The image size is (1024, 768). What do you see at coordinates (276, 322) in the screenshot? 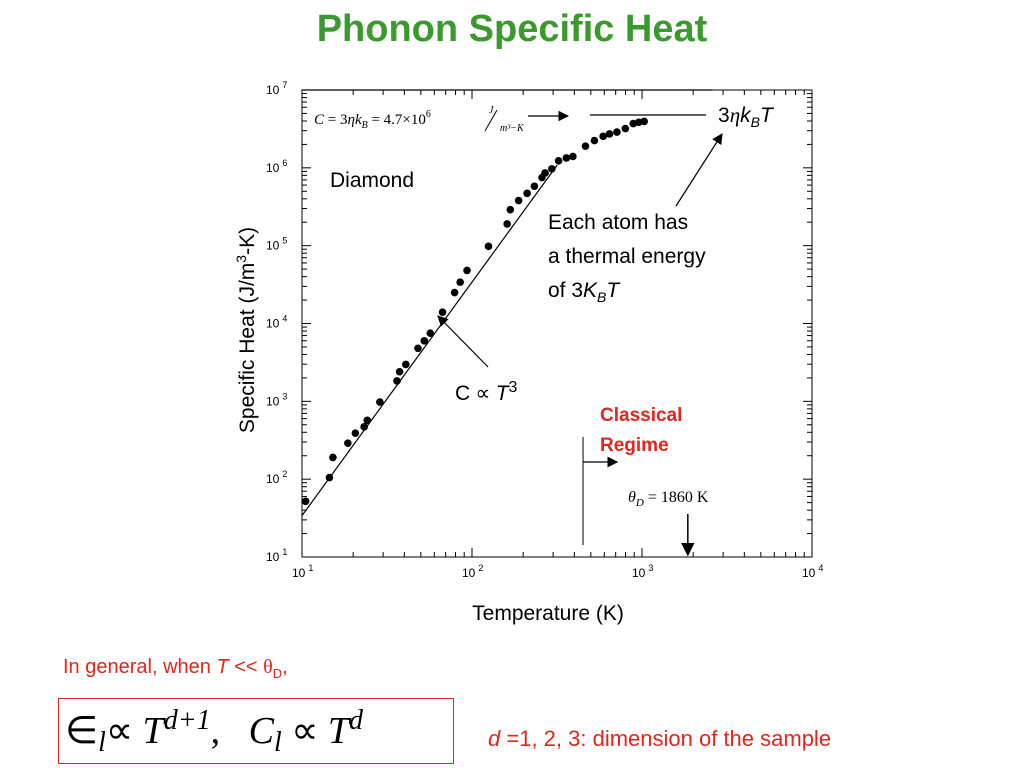
I see `y-tick-label: 10 4` at bounding box center [276, 322].